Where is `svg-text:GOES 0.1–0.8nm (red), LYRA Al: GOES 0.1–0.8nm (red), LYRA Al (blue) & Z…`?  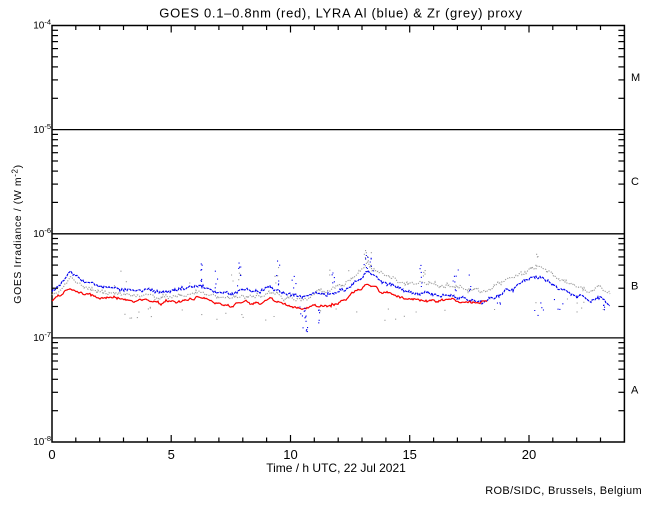 svg-text:GOES 0.1–0.8nm (red), LYRA Al: GOES 0.1–0.8nm (red), LYRA Al (blue) & Z… is located at coordinates (340, 13).